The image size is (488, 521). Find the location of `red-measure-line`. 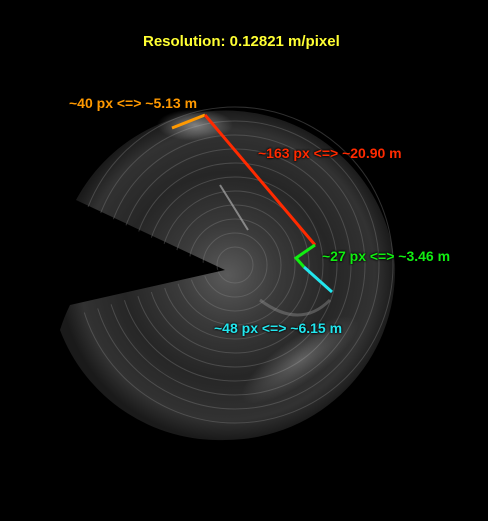

red-measure-line is located at coordinates (260, 180).